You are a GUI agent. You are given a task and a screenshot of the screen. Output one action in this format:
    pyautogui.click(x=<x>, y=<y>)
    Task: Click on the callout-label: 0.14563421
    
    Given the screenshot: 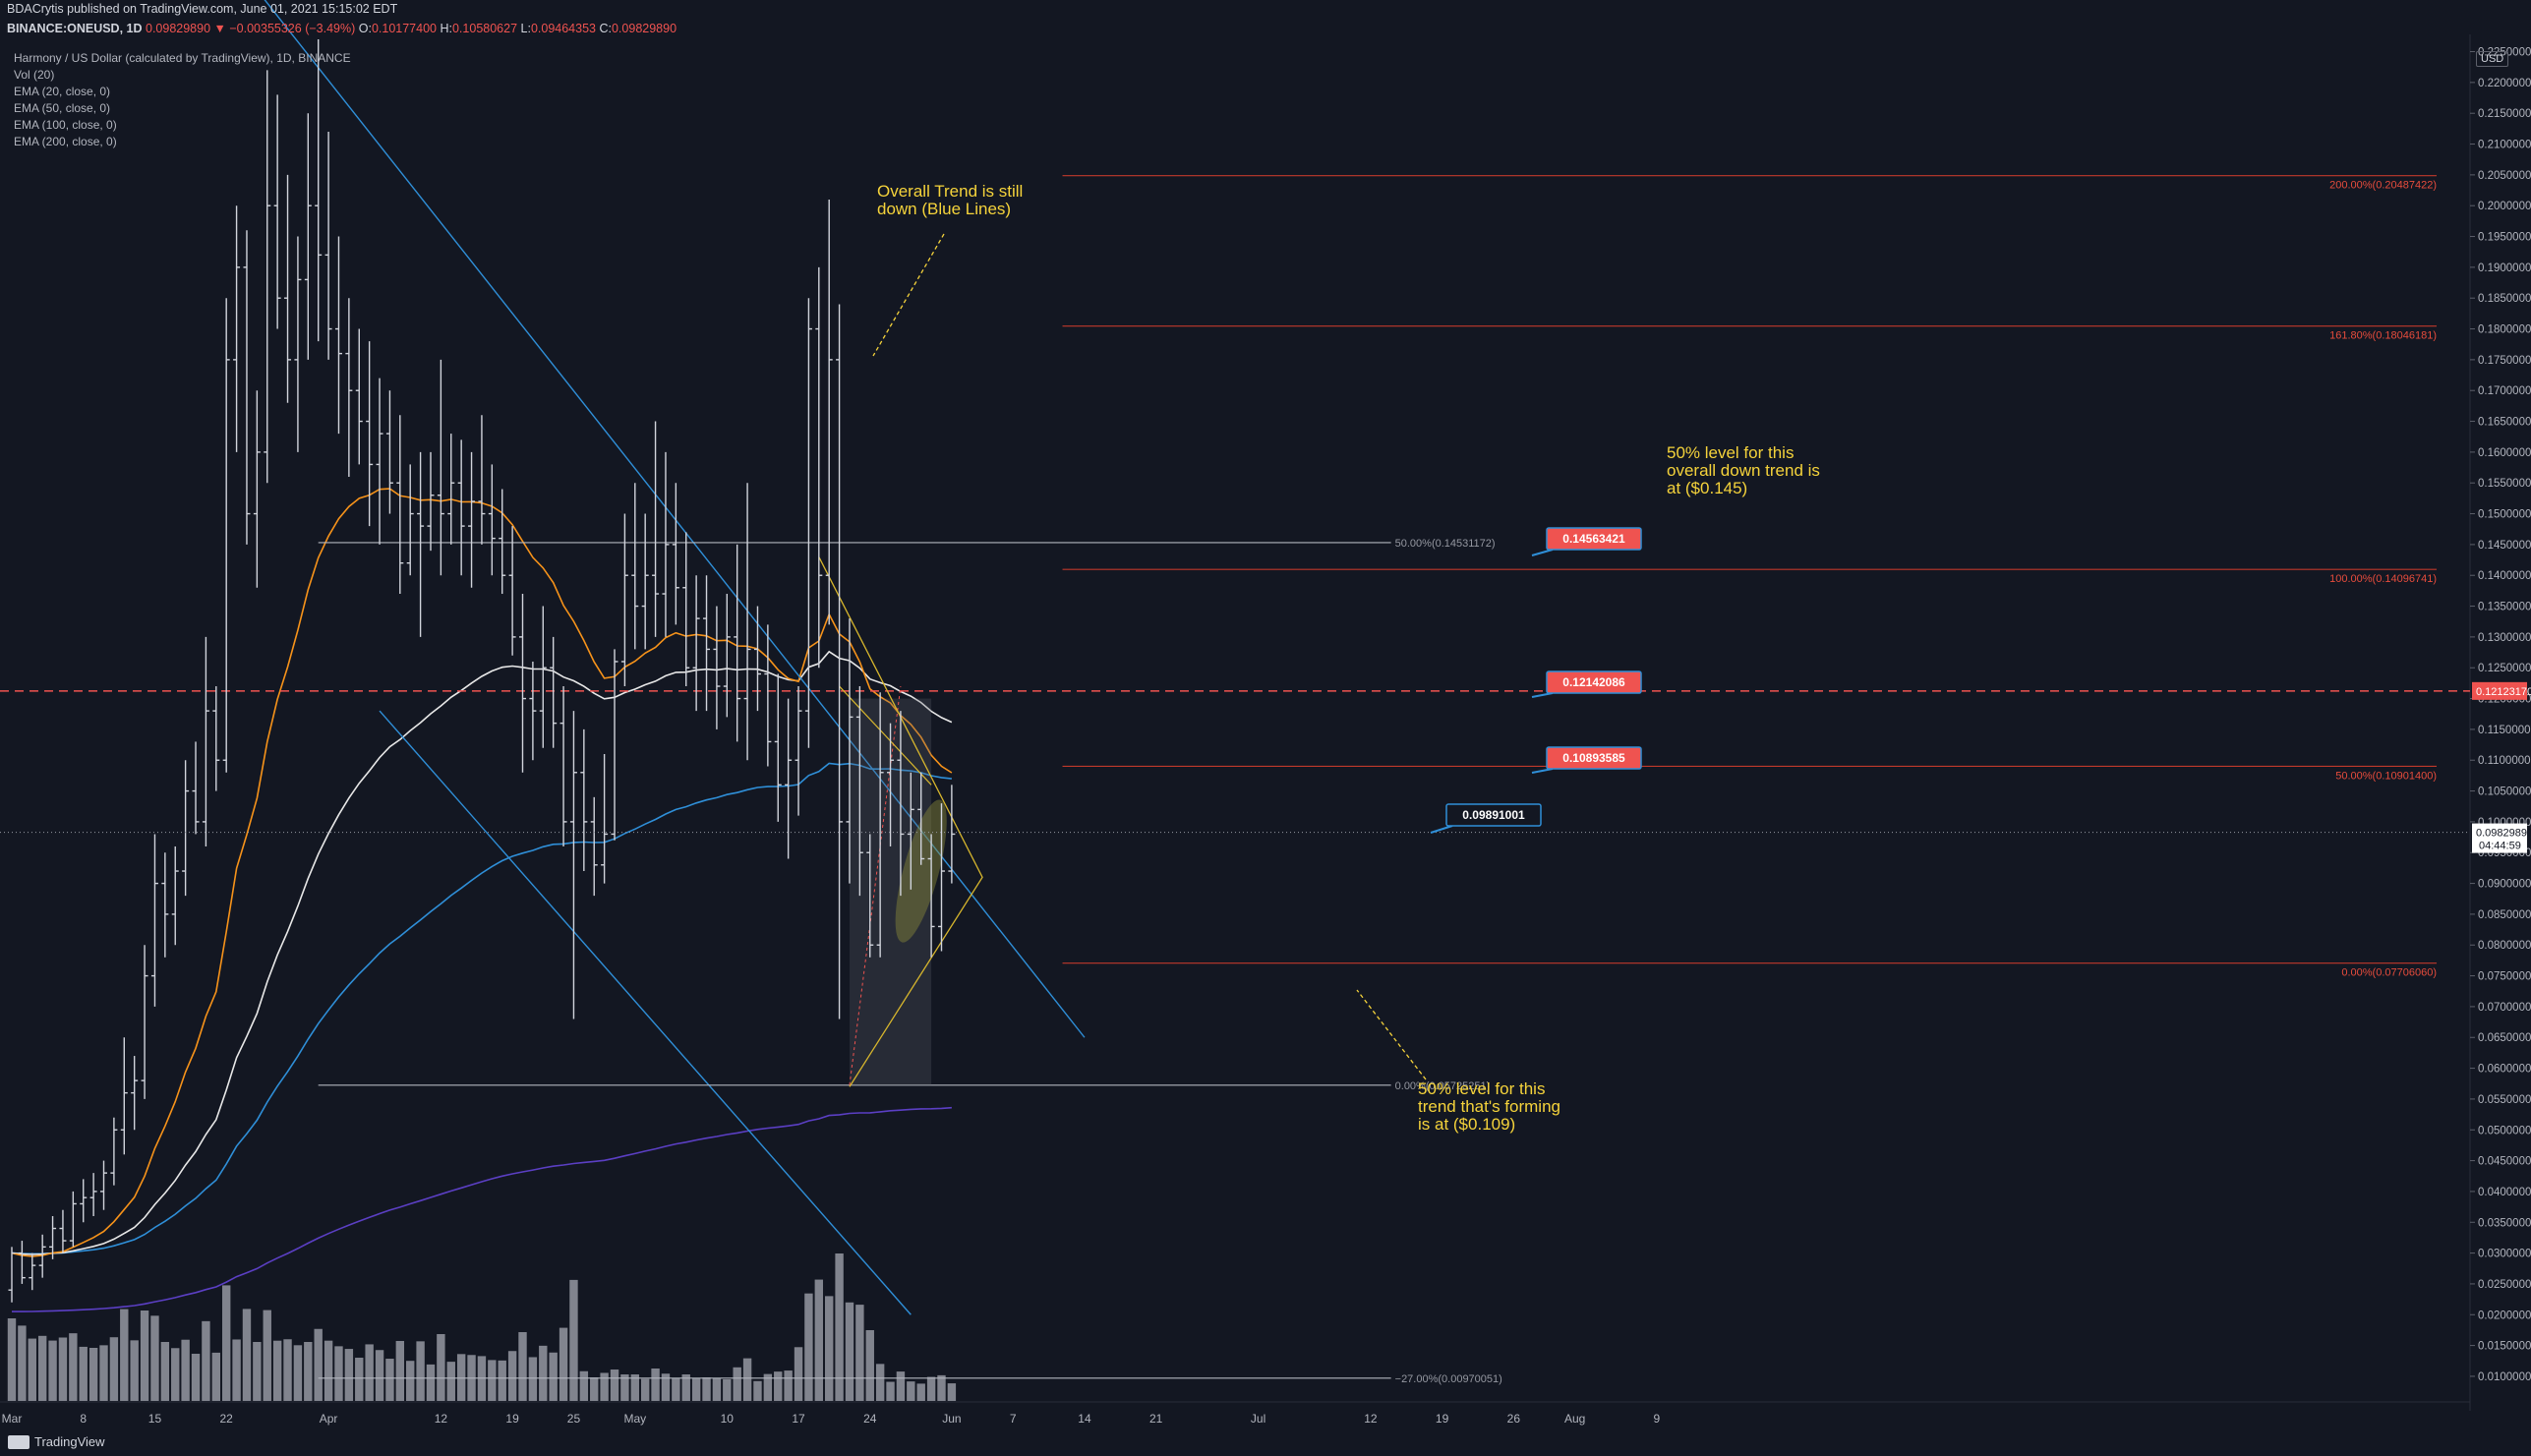 What is the action you would take?
    pyautogui.click(x=1593, y=539)
    